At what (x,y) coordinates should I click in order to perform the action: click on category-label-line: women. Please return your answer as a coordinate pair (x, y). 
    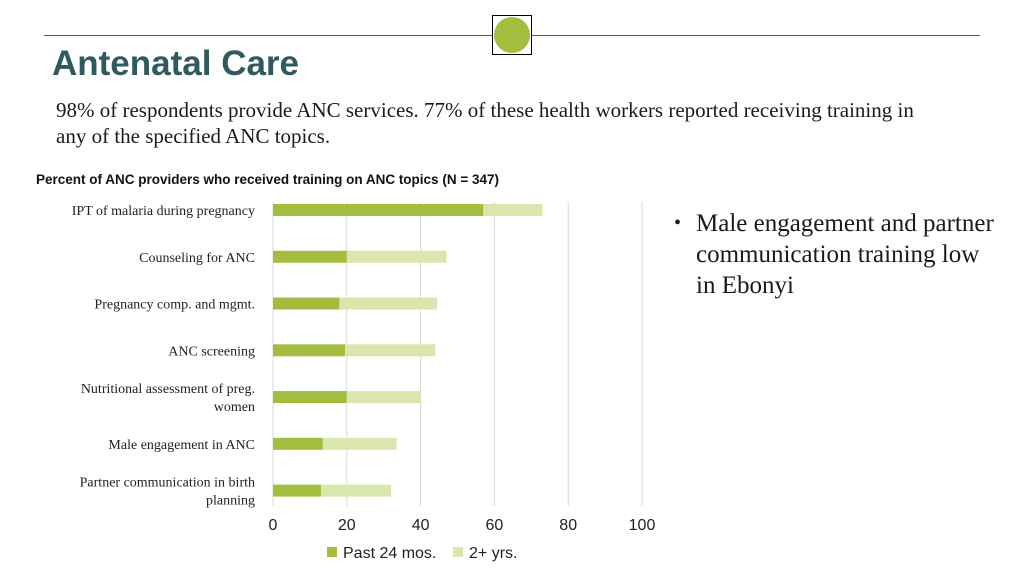
    Looking at the image, I should click on (234, 407).